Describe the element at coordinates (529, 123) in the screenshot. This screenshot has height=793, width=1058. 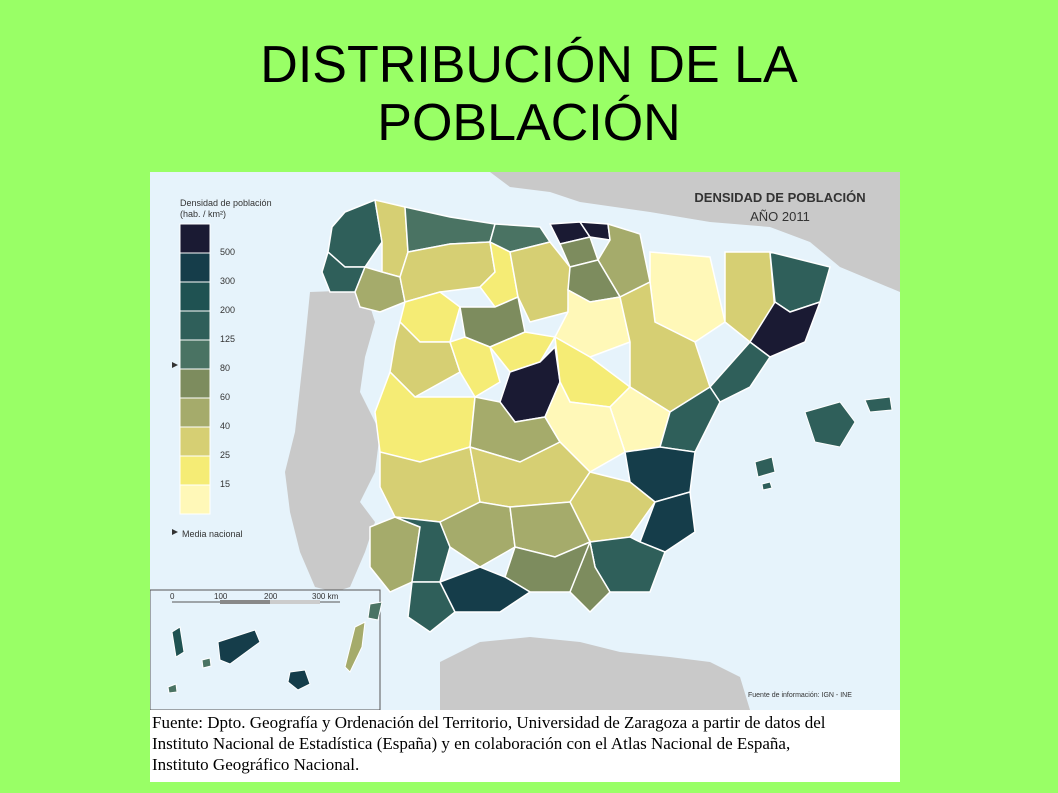
I see `slide-title-line-2: POBLACIÓN` at that location.